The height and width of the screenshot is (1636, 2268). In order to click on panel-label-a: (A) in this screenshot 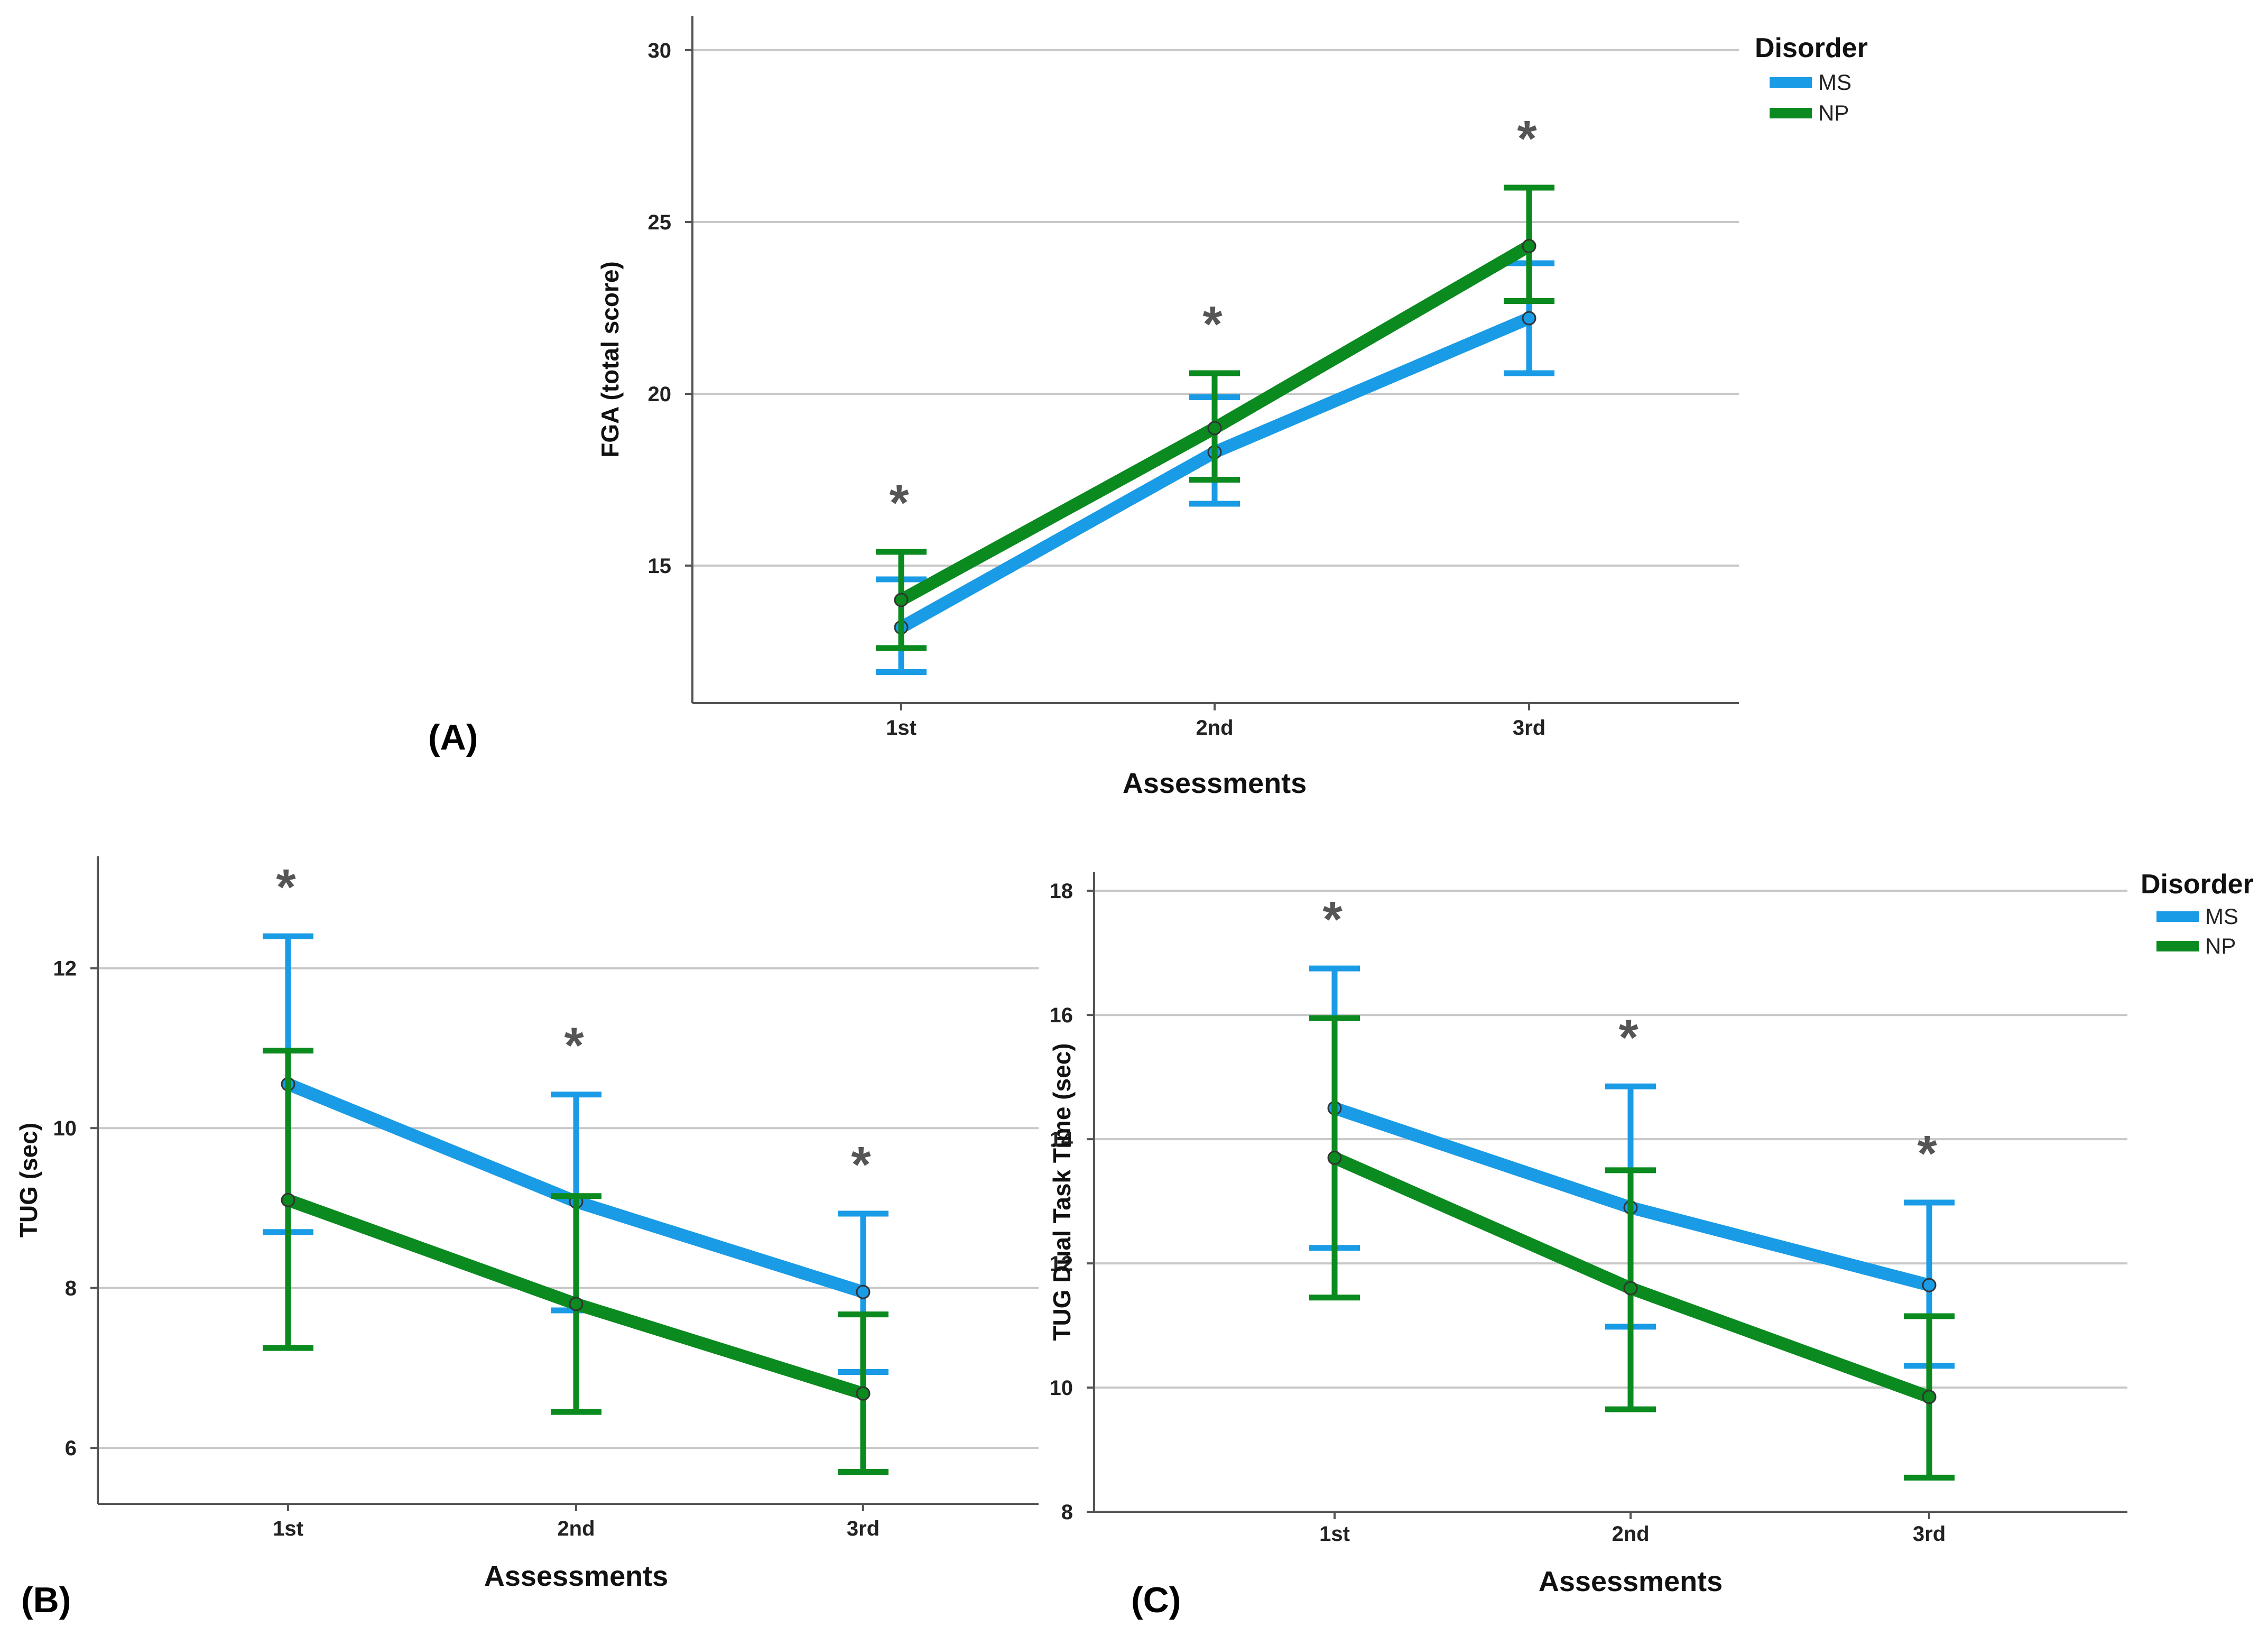, I will do `click(453, 737)`.